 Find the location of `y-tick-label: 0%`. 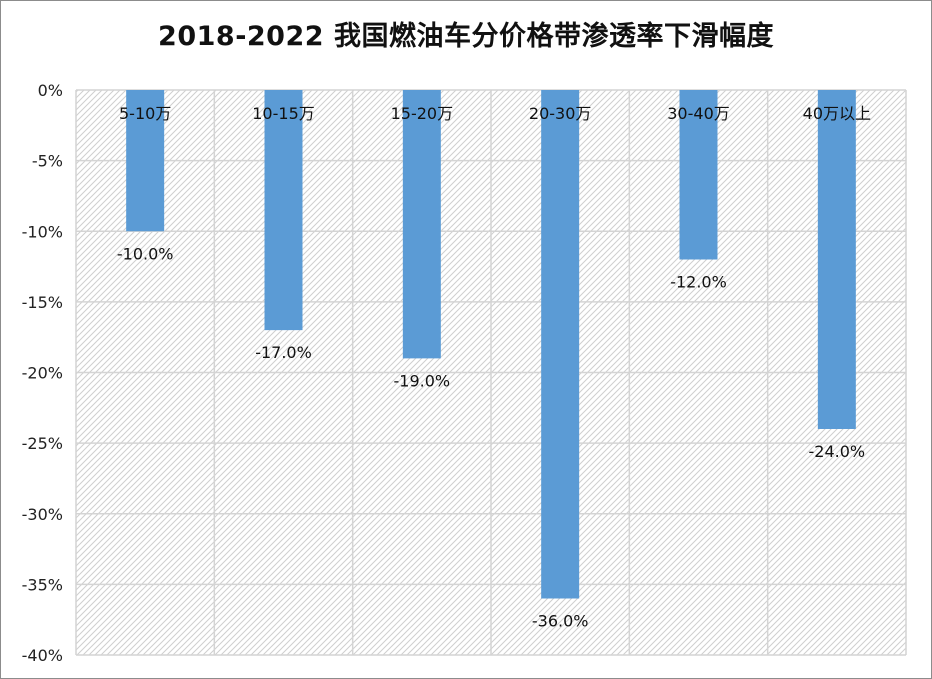

y-tick-label: 0% is located at coordinates (50, 90).